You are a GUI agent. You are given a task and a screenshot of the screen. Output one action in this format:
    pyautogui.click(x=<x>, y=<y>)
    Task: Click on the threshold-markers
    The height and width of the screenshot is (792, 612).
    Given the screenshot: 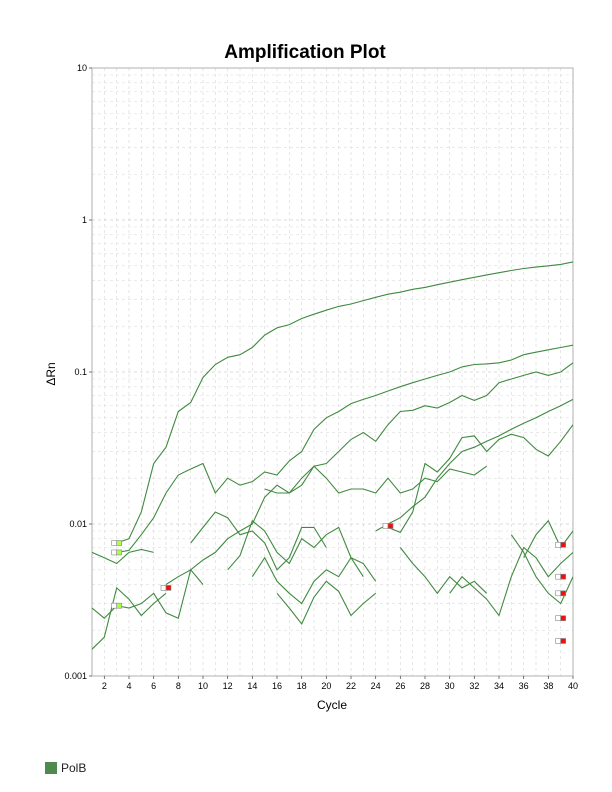 What is the action you would take?
    pyautogui.click(x=338, y=583)
    